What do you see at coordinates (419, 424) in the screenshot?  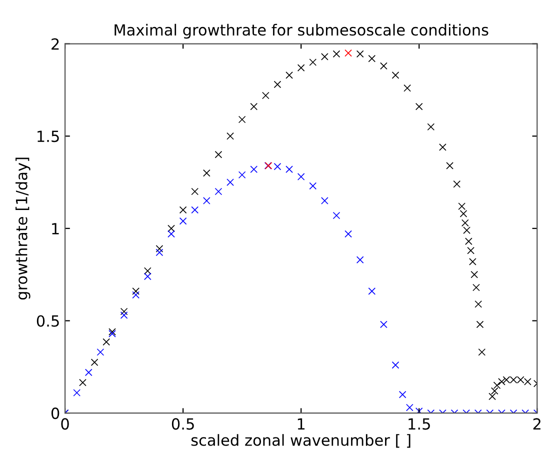 I see `x-tick-label: 1.5` at bounding box center [419, 424].